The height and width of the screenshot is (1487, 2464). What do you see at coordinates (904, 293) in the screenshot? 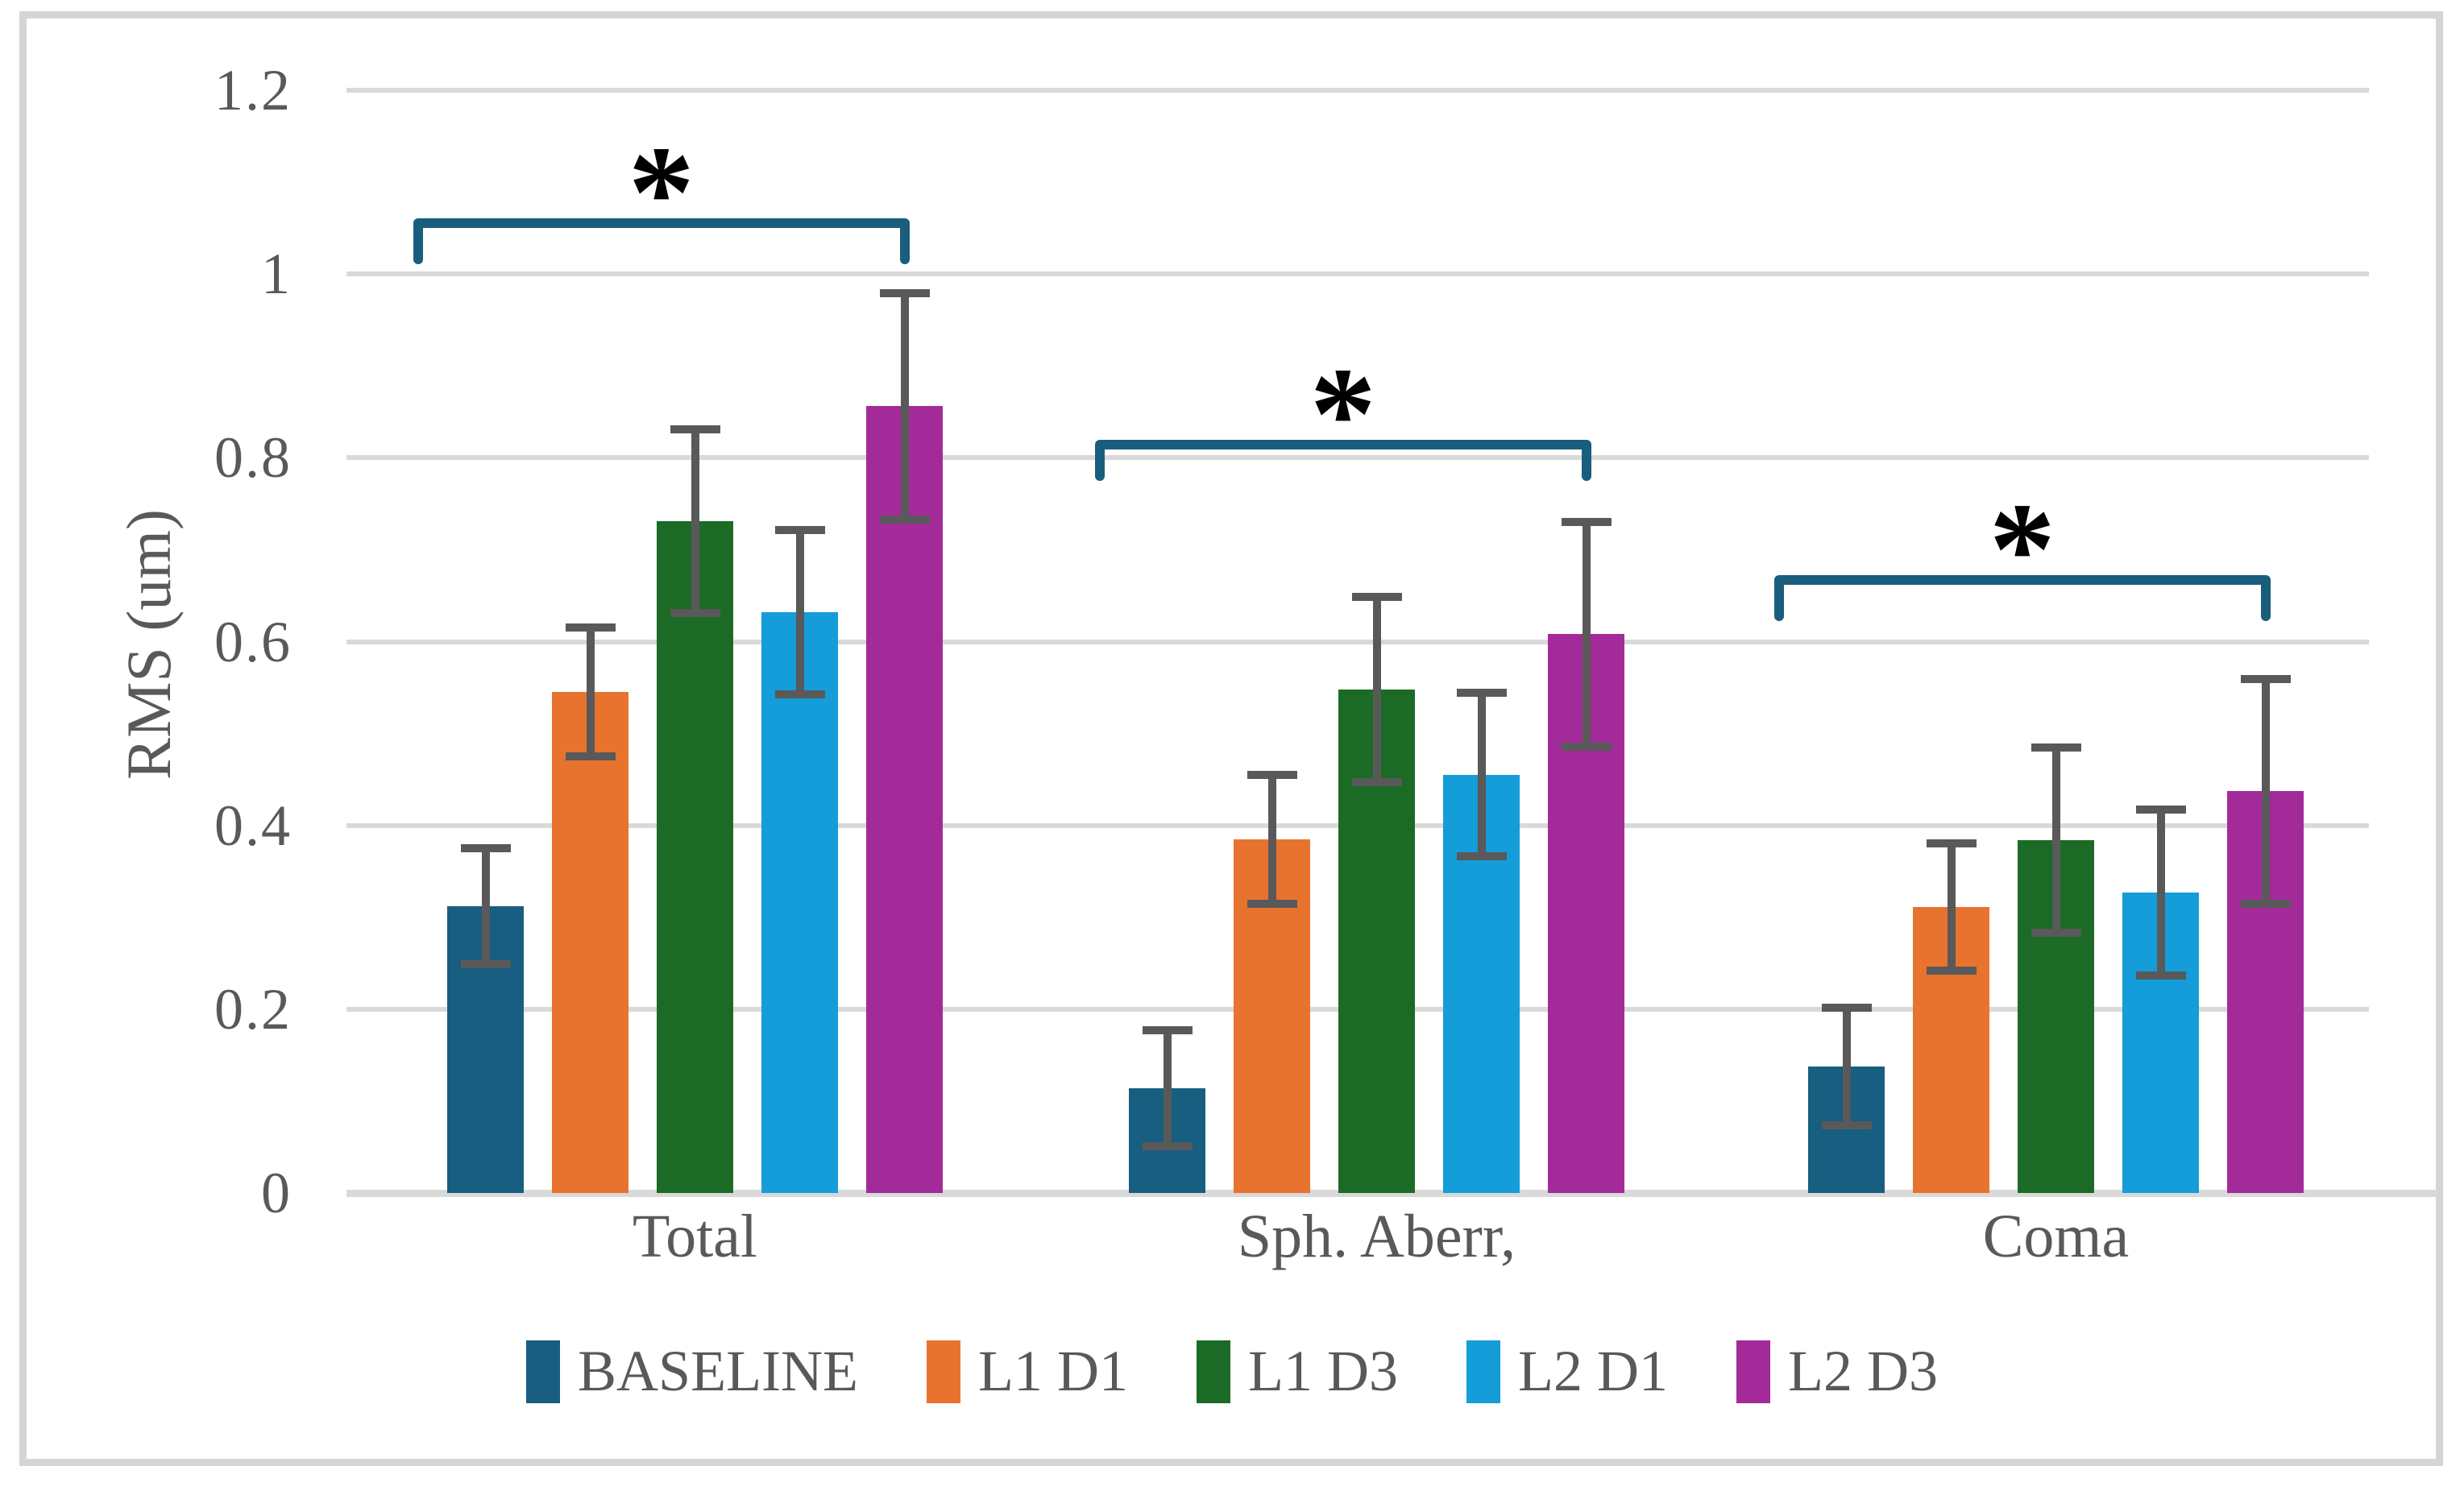
I see `error-cap-top-total-l2-d3` at bounding box center [904, 293].